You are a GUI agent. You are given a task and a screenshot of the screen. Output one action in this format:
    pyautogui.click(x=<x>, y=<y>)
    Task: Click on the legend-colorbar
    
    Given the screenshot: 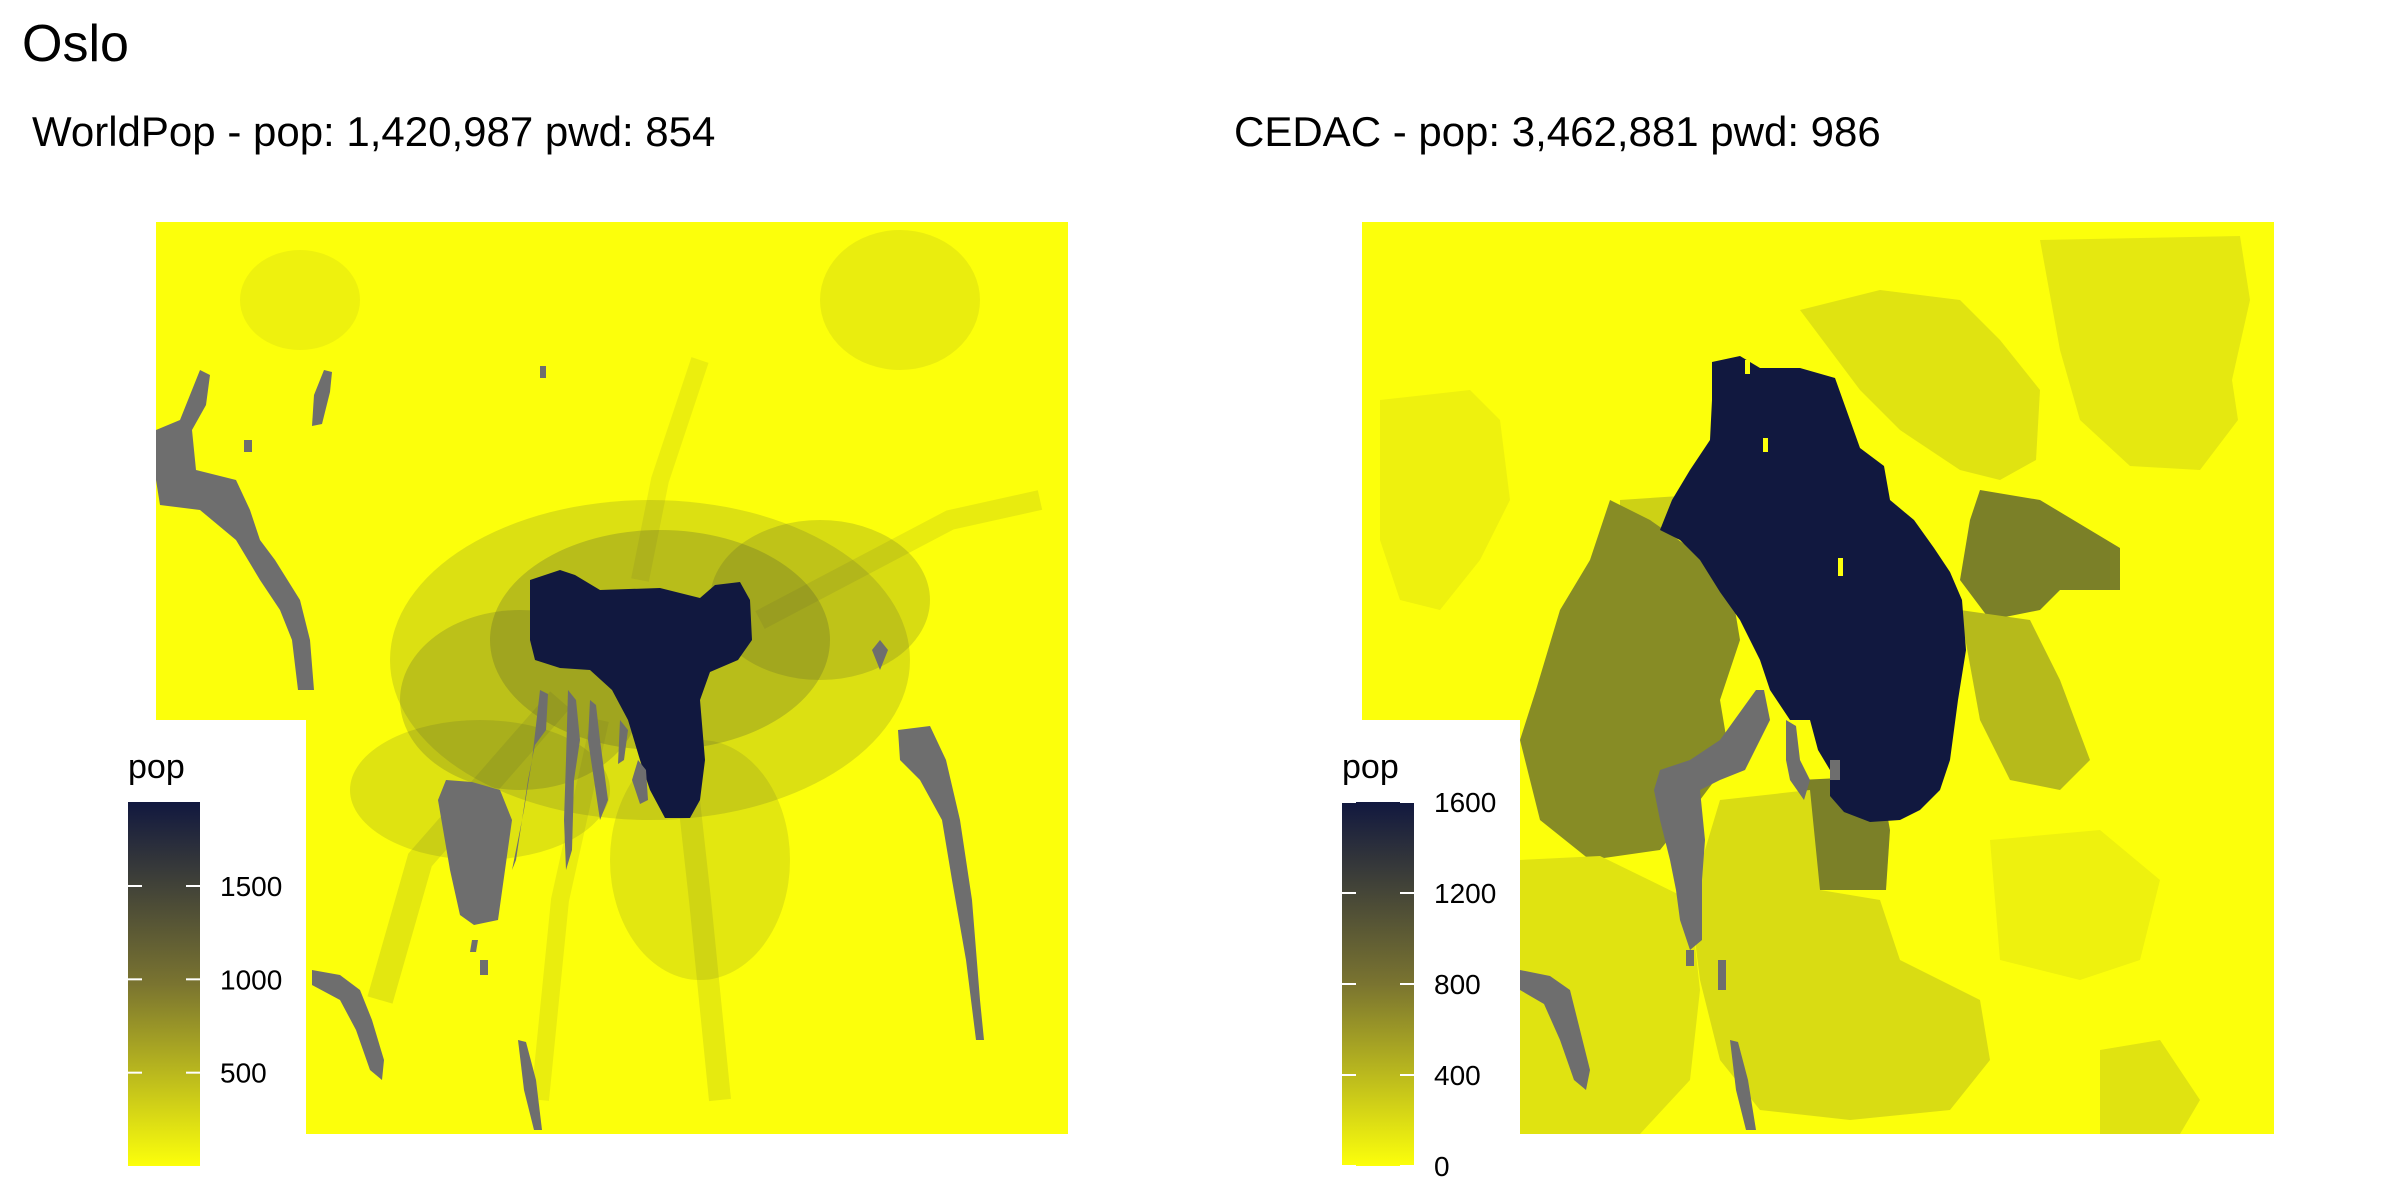 What is the action you would take?
    pyautogui.click(x=164, y=984)
    